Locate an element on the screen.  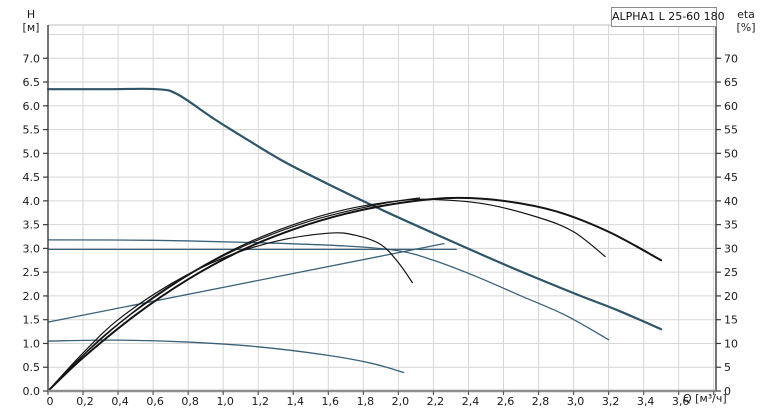
y-right-tick-label: 50 is located at coordinates (731, 153).